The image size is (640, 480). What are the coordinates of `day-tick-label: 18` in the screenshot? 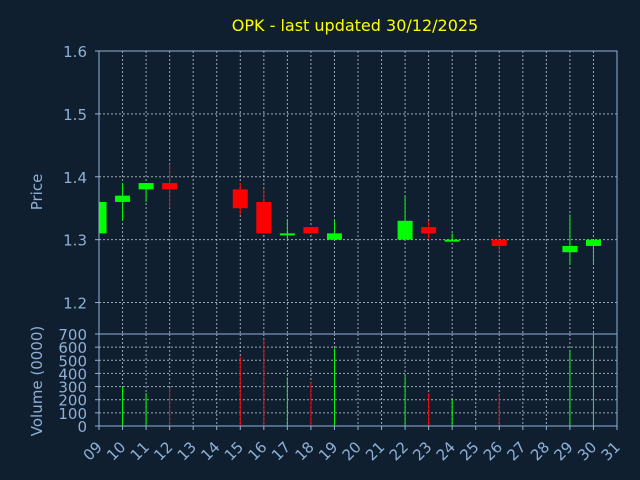 It's located at (305, 451).